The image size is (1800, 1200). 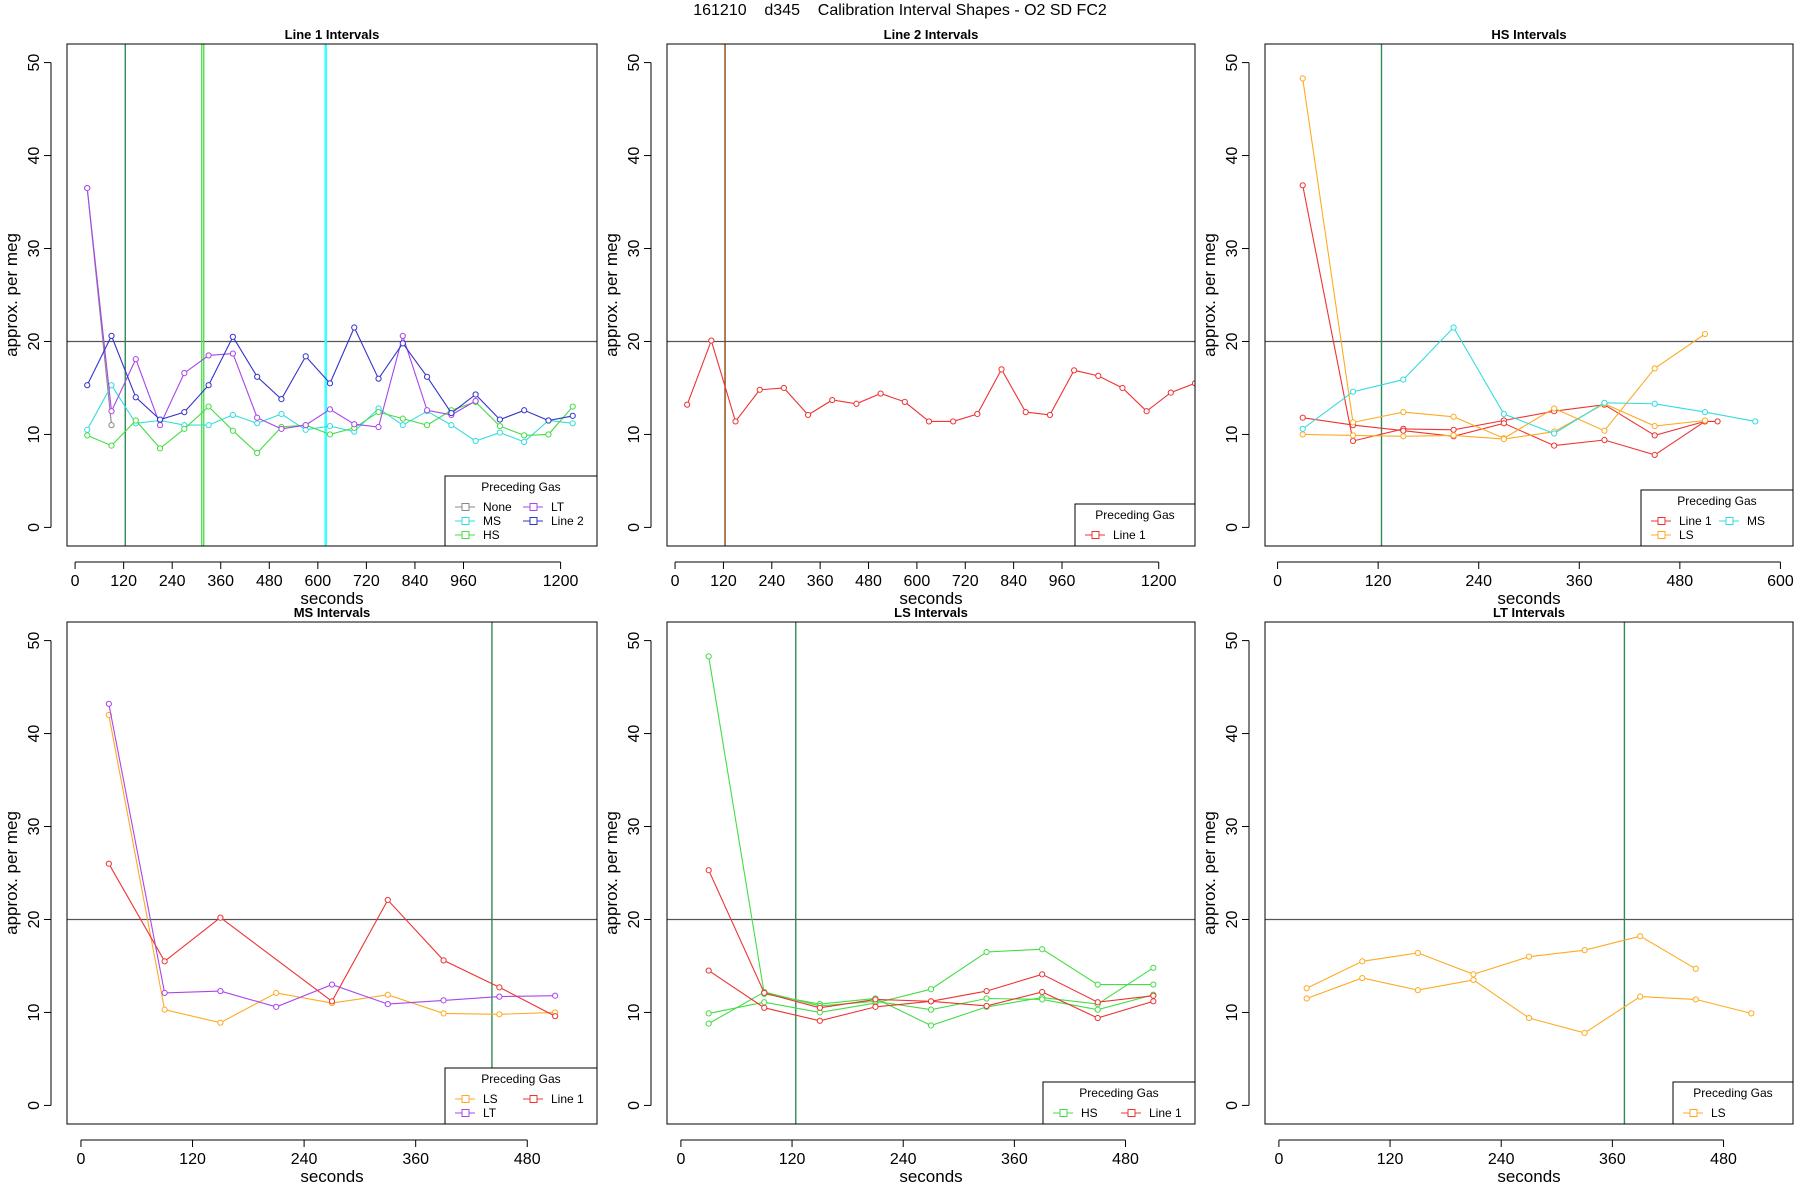 I want to click on x-tick-label: 1200, so click(x=1159, y=581).